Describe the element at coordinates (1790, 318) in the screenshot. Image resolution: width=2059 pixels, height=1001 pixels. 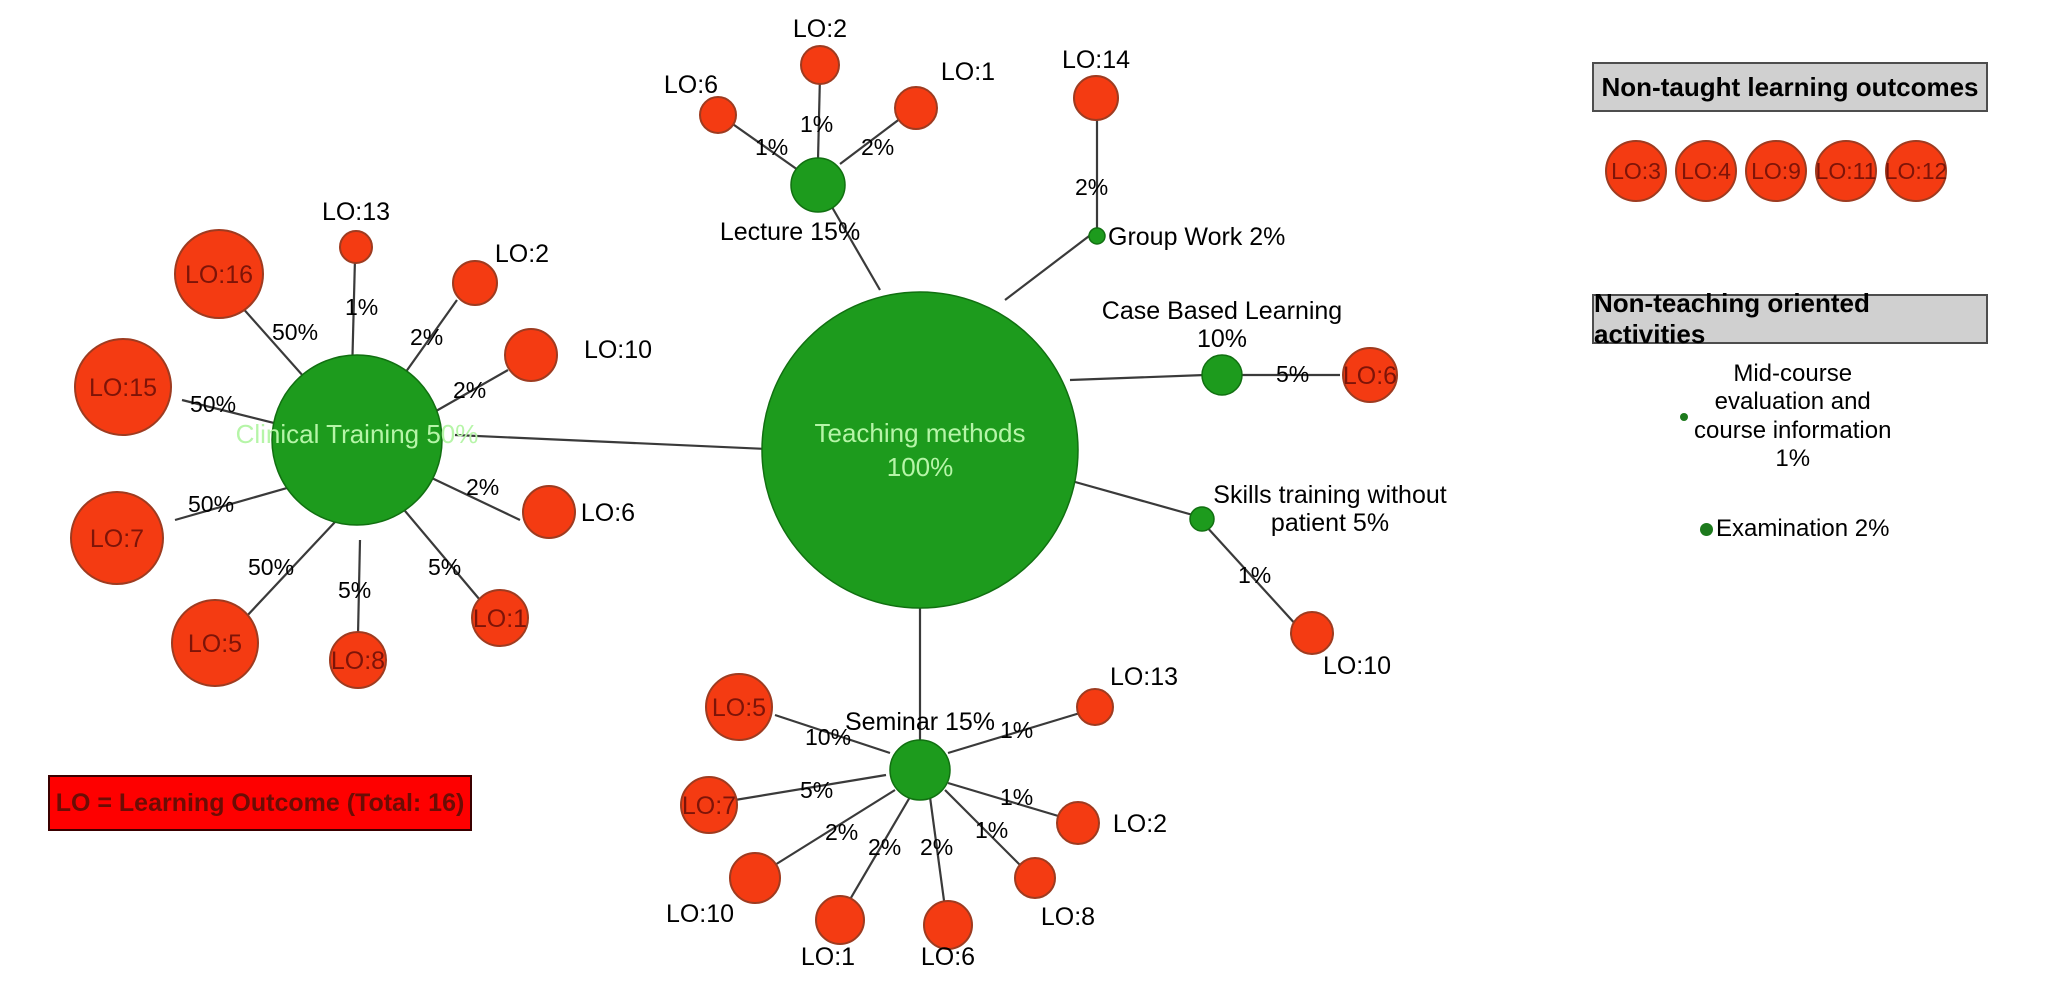
I see `legend-non-teaching-title: Non-teaching oriented activities` at that location.